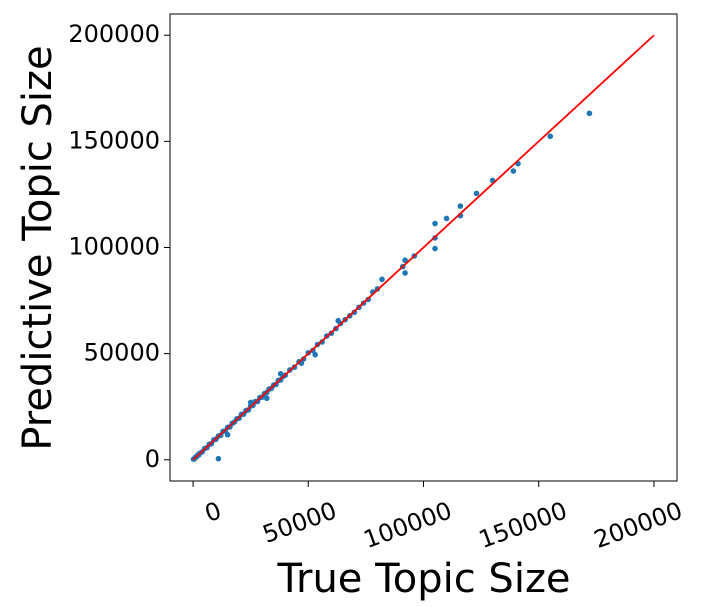 This screenshot has height=607, width=706. Describe the element at coordinates (638, 525) in the screenshot. I see `x-tick-label: 200000` at that location.